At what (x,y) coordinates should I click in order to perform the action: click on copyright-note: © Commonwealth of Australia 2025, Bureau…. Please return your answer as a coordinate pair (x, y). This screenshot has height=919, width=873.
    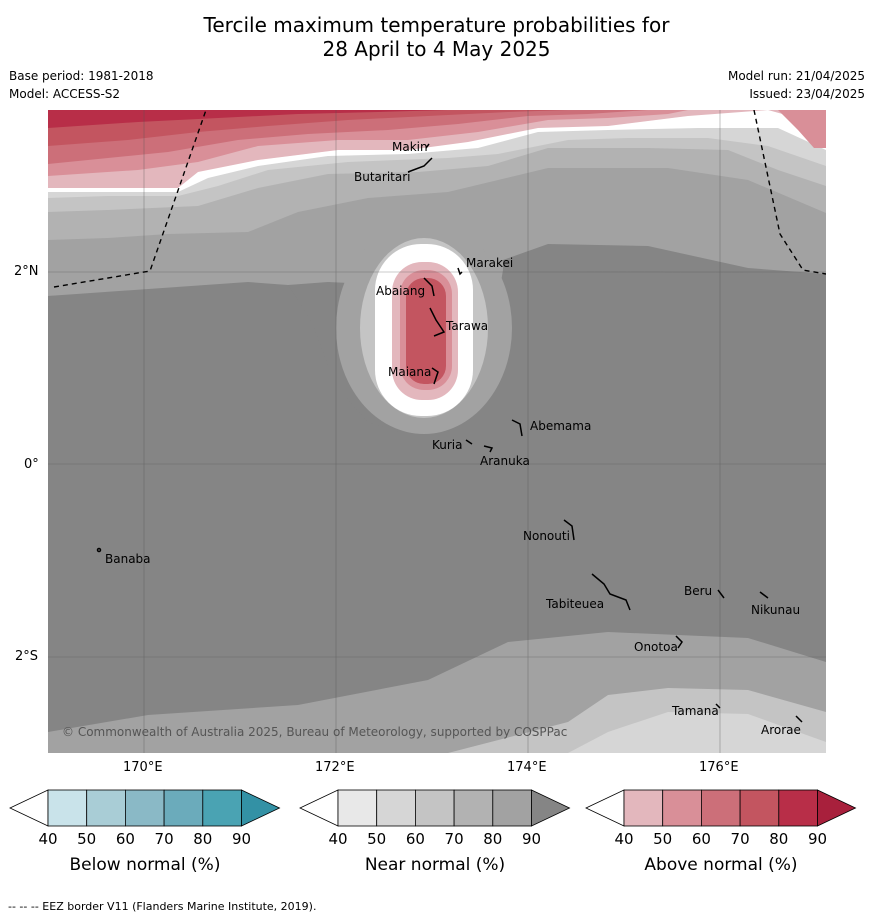
    Looking at the image, I should click on (314, 732).